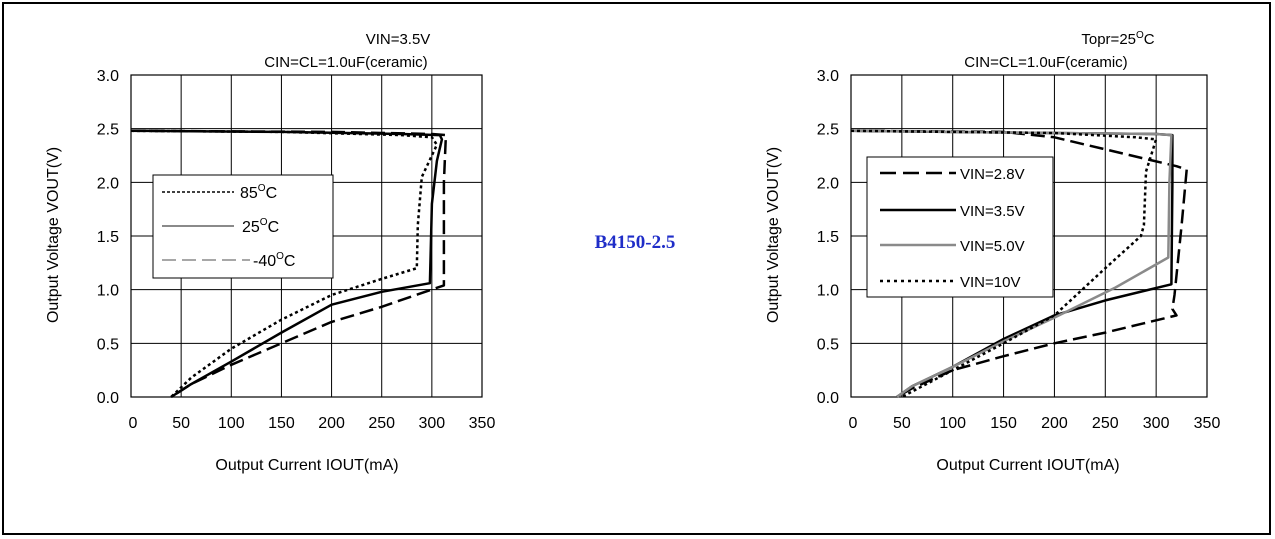 This screenshot has width=1275, height=539. I want to click on right-x-tick-label: 350, so click(1207, 423).